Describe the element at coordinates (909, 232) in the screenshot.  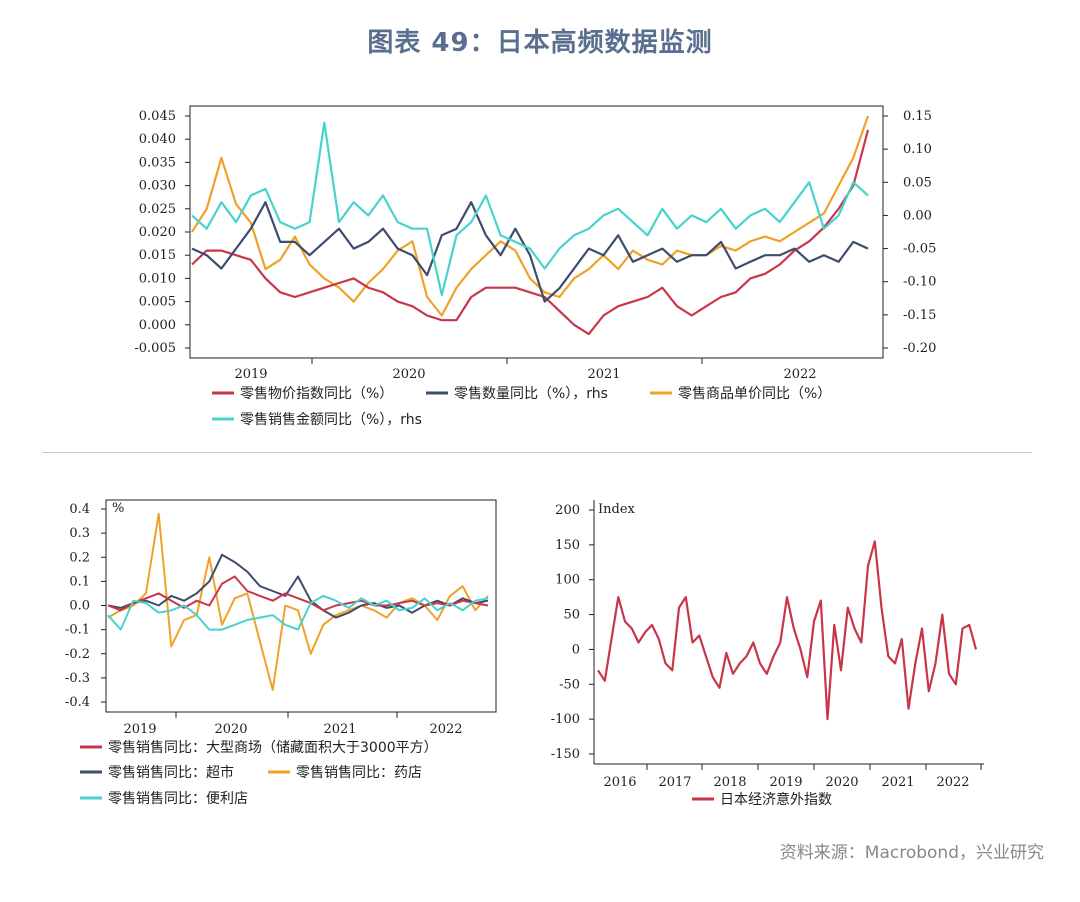
I see `chart1-right-axis: 0.15 0.10 0.05 0.00 -0.05 -0.10 -0.15 -0.20` at that location.